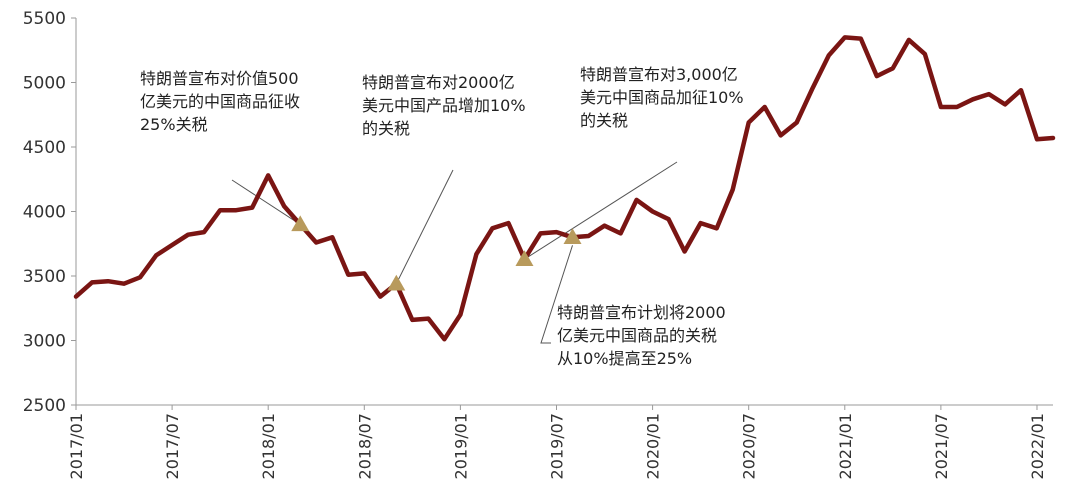  Describe the element at coordinates (268, 446) in the screenshot. I see `x-tick-label: 2018/01` at that location.